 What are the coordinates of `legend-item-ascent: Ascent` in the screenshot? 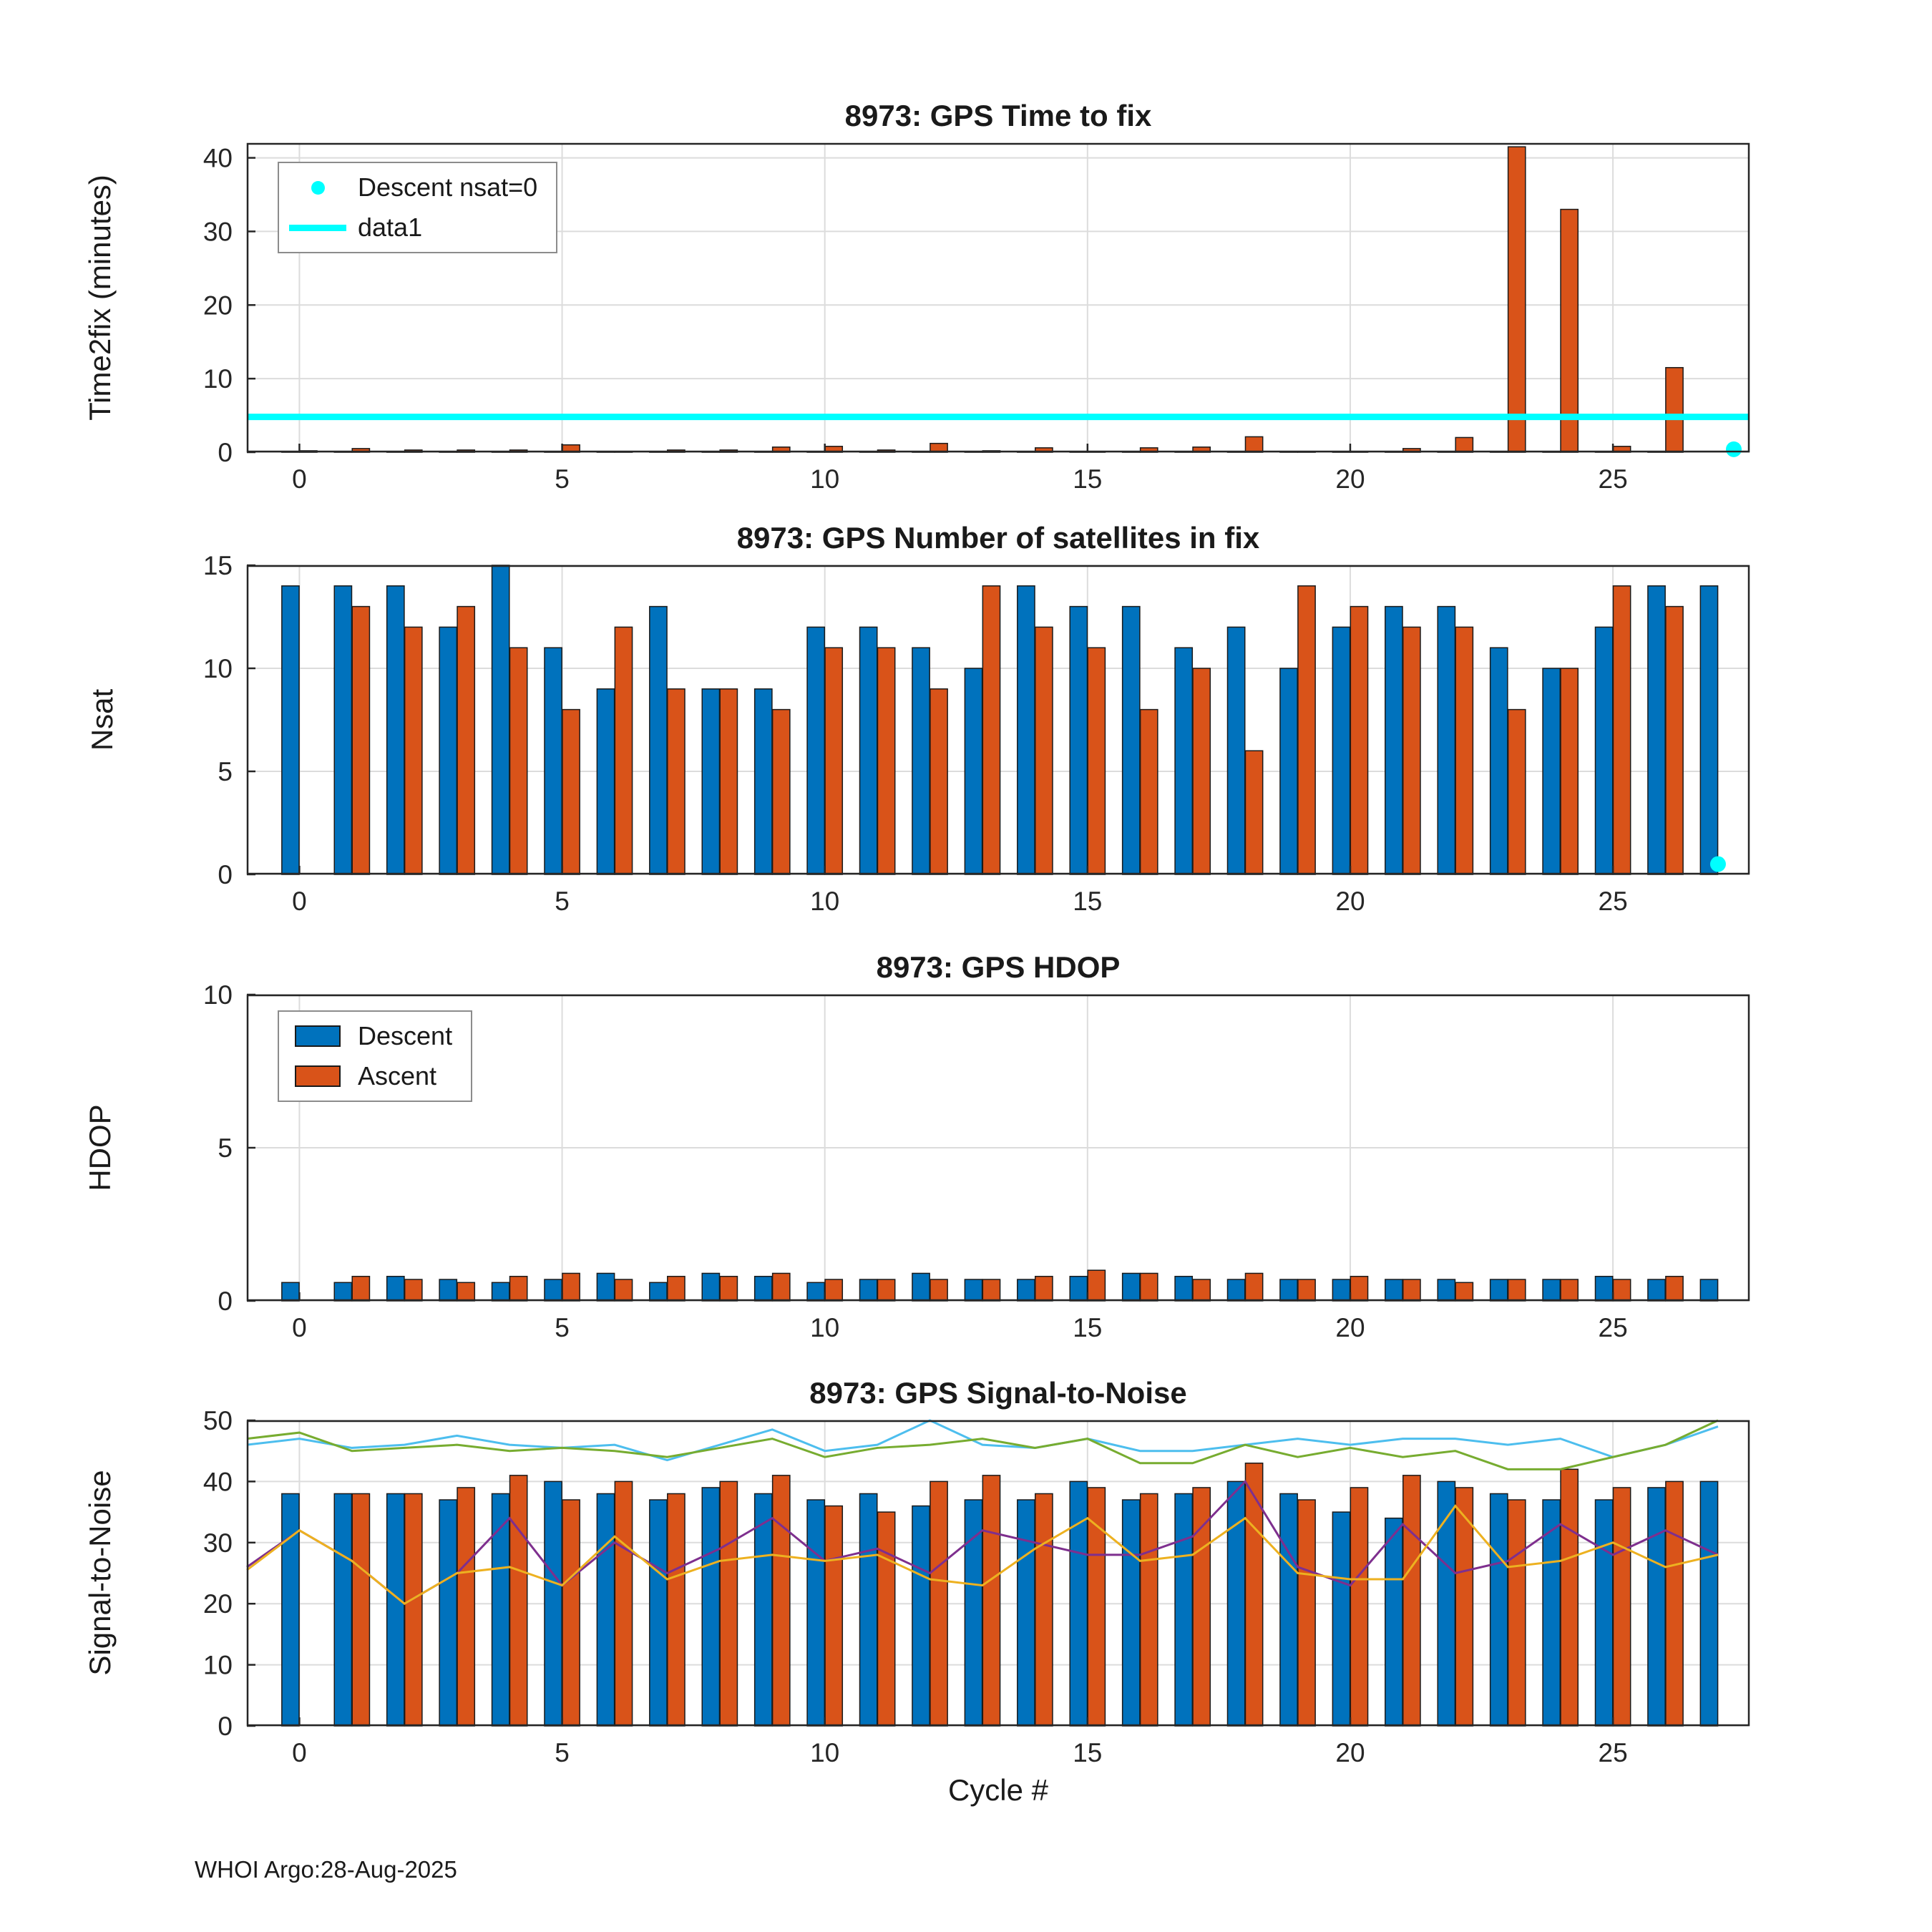 It's located at (370, 1076).